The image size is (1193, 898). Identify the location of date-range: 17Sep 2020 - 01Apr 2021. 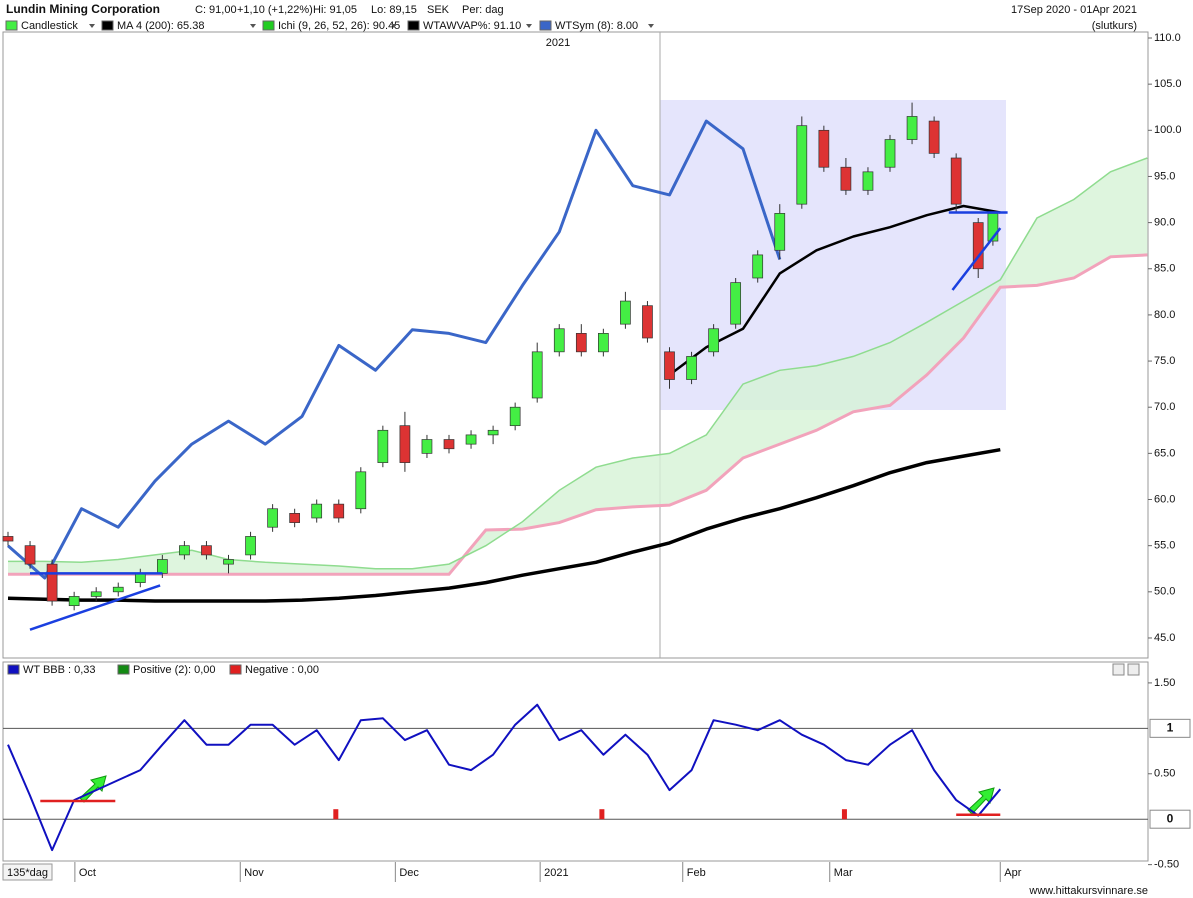
(1074, 10).